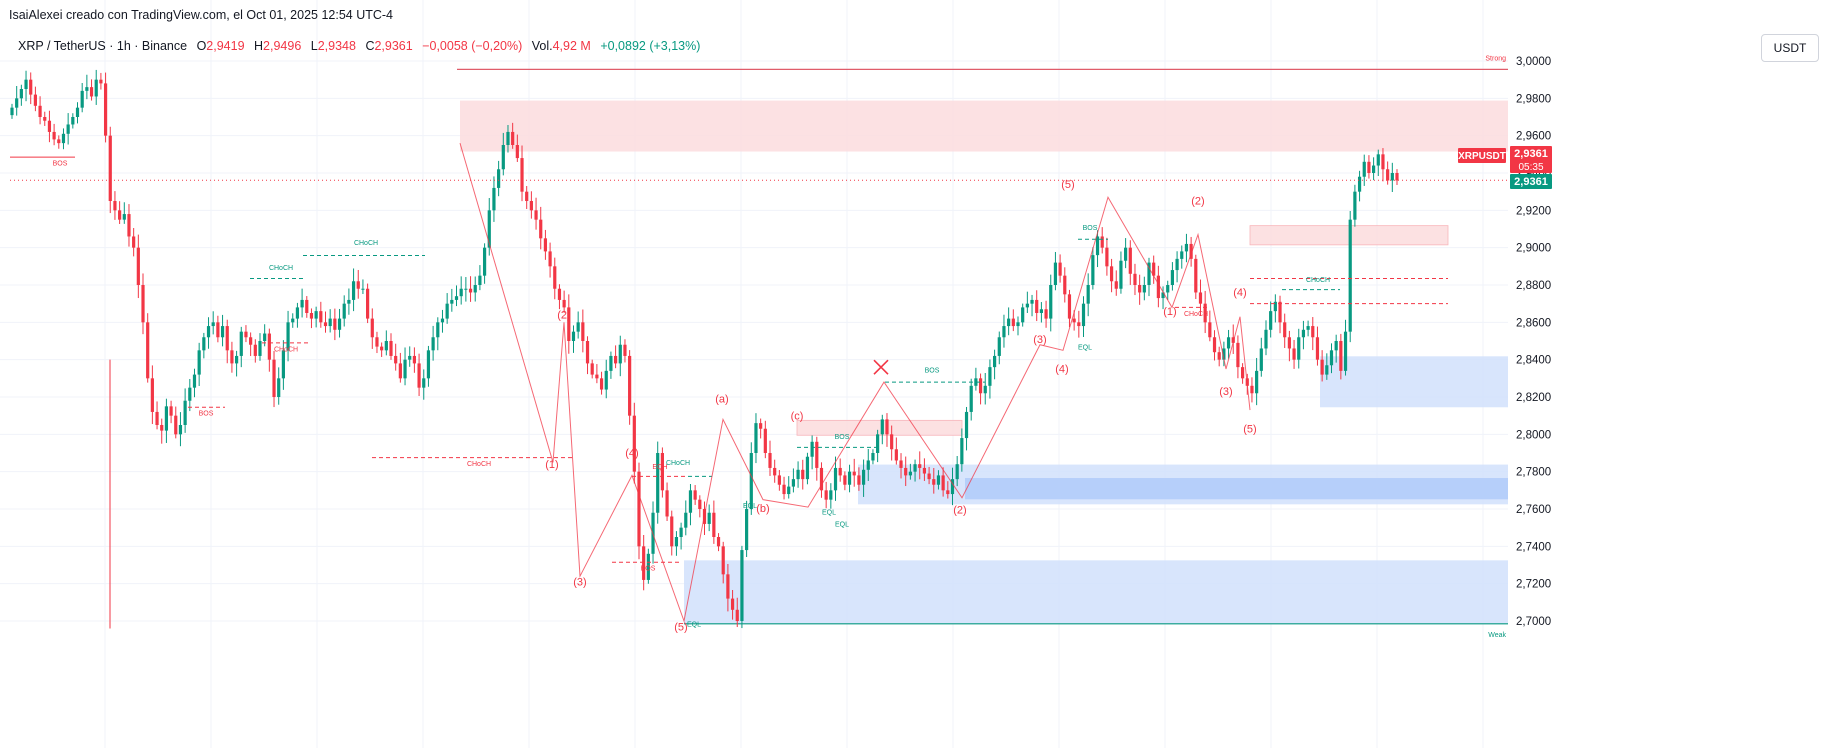  Describe the element at coordinates (1533, 510) in the screenshot. I see `price-axis-tick: 2,7600` at that location.